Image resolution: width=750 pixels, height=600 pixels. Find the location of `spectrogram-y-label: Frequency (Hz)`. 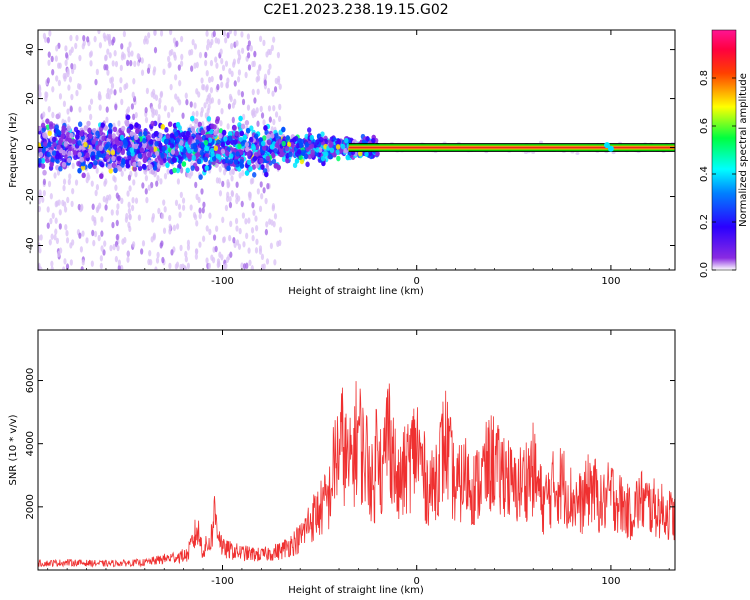

spectrogram-y-label: Frequency (Hz) is located at coordinates (13, 150).